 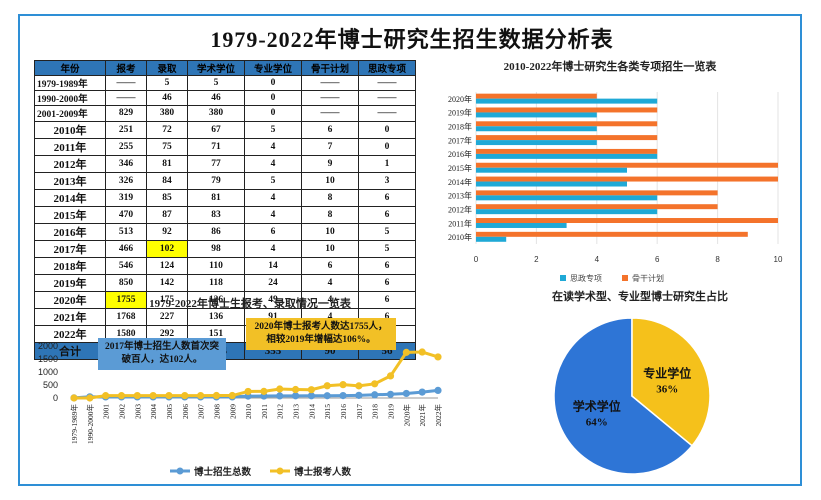 I want to click on legend-label: 骨干计划, so click(x=648, y=278).